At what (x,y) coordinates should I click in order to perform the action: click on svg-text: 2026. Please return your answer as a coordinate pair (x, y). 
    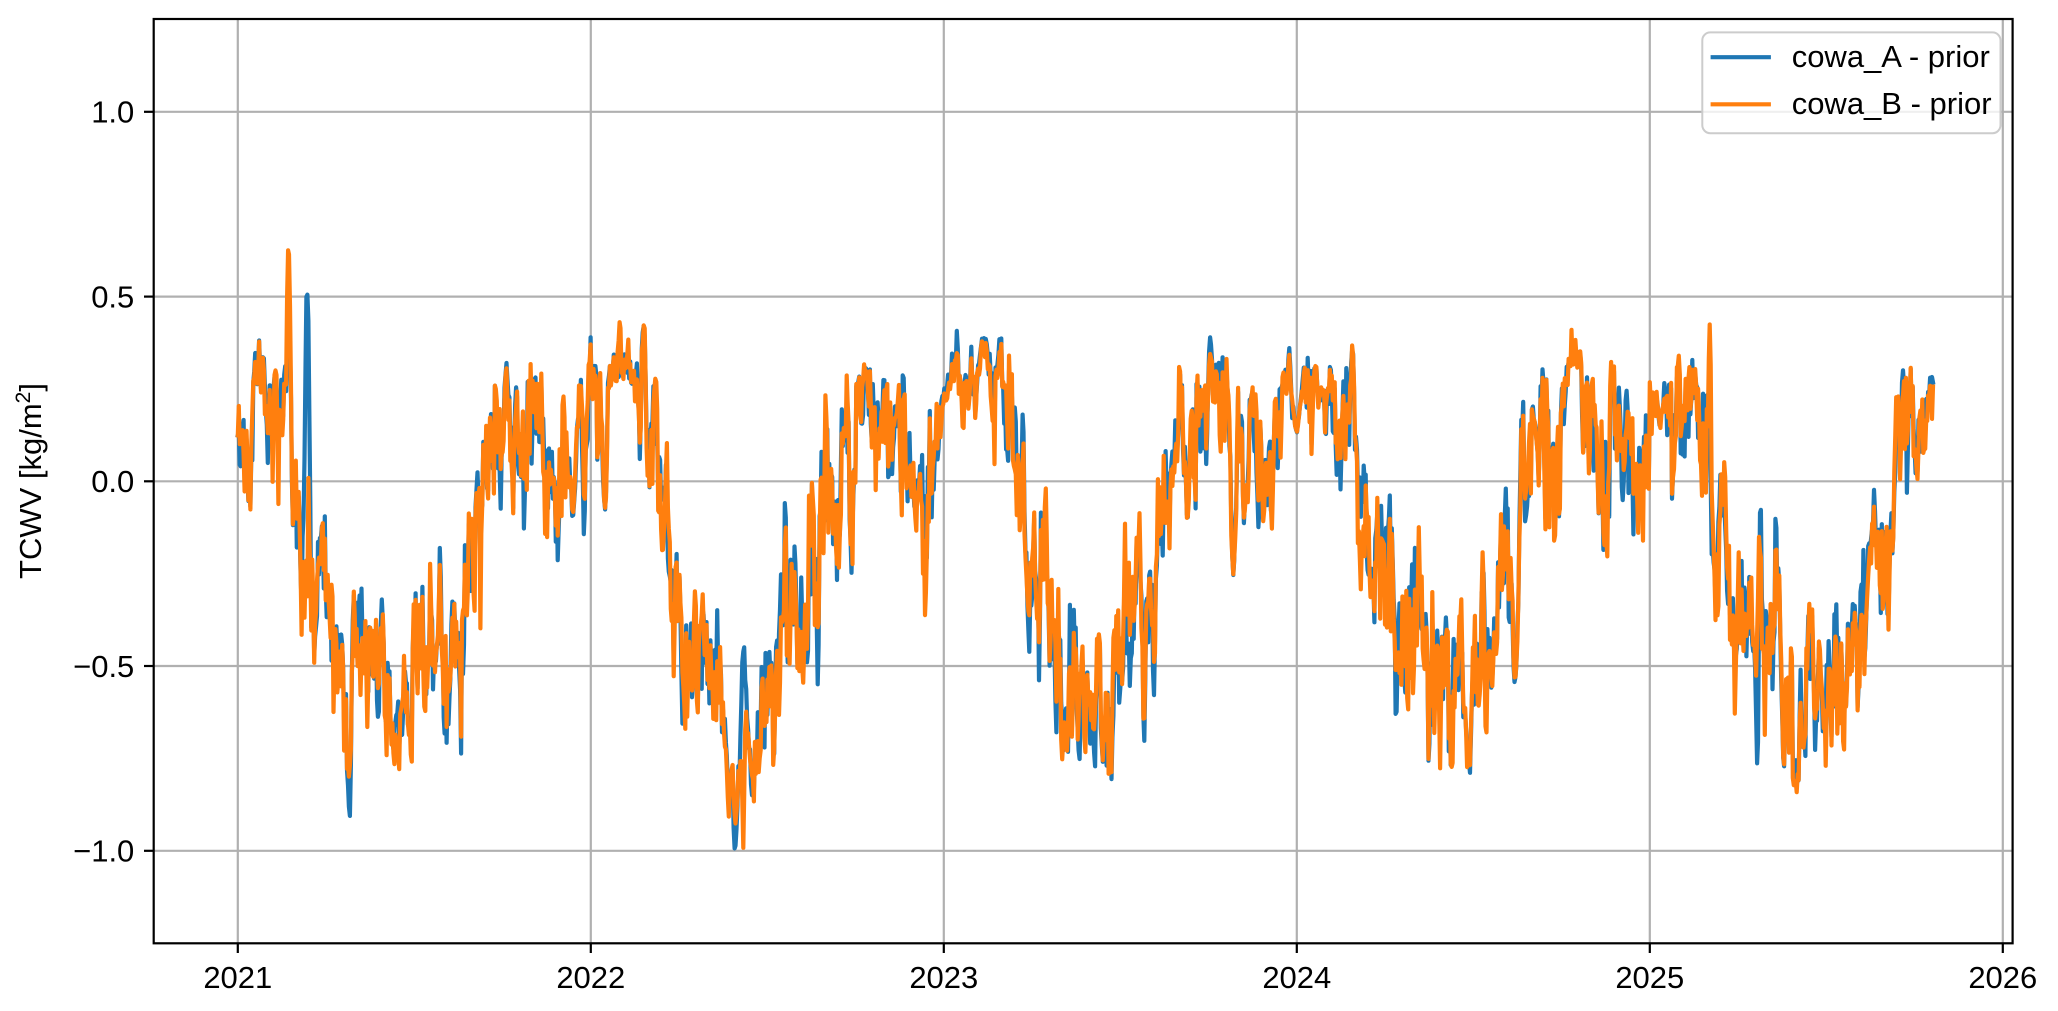
    Looking at the image, I should click on (2002, 977).